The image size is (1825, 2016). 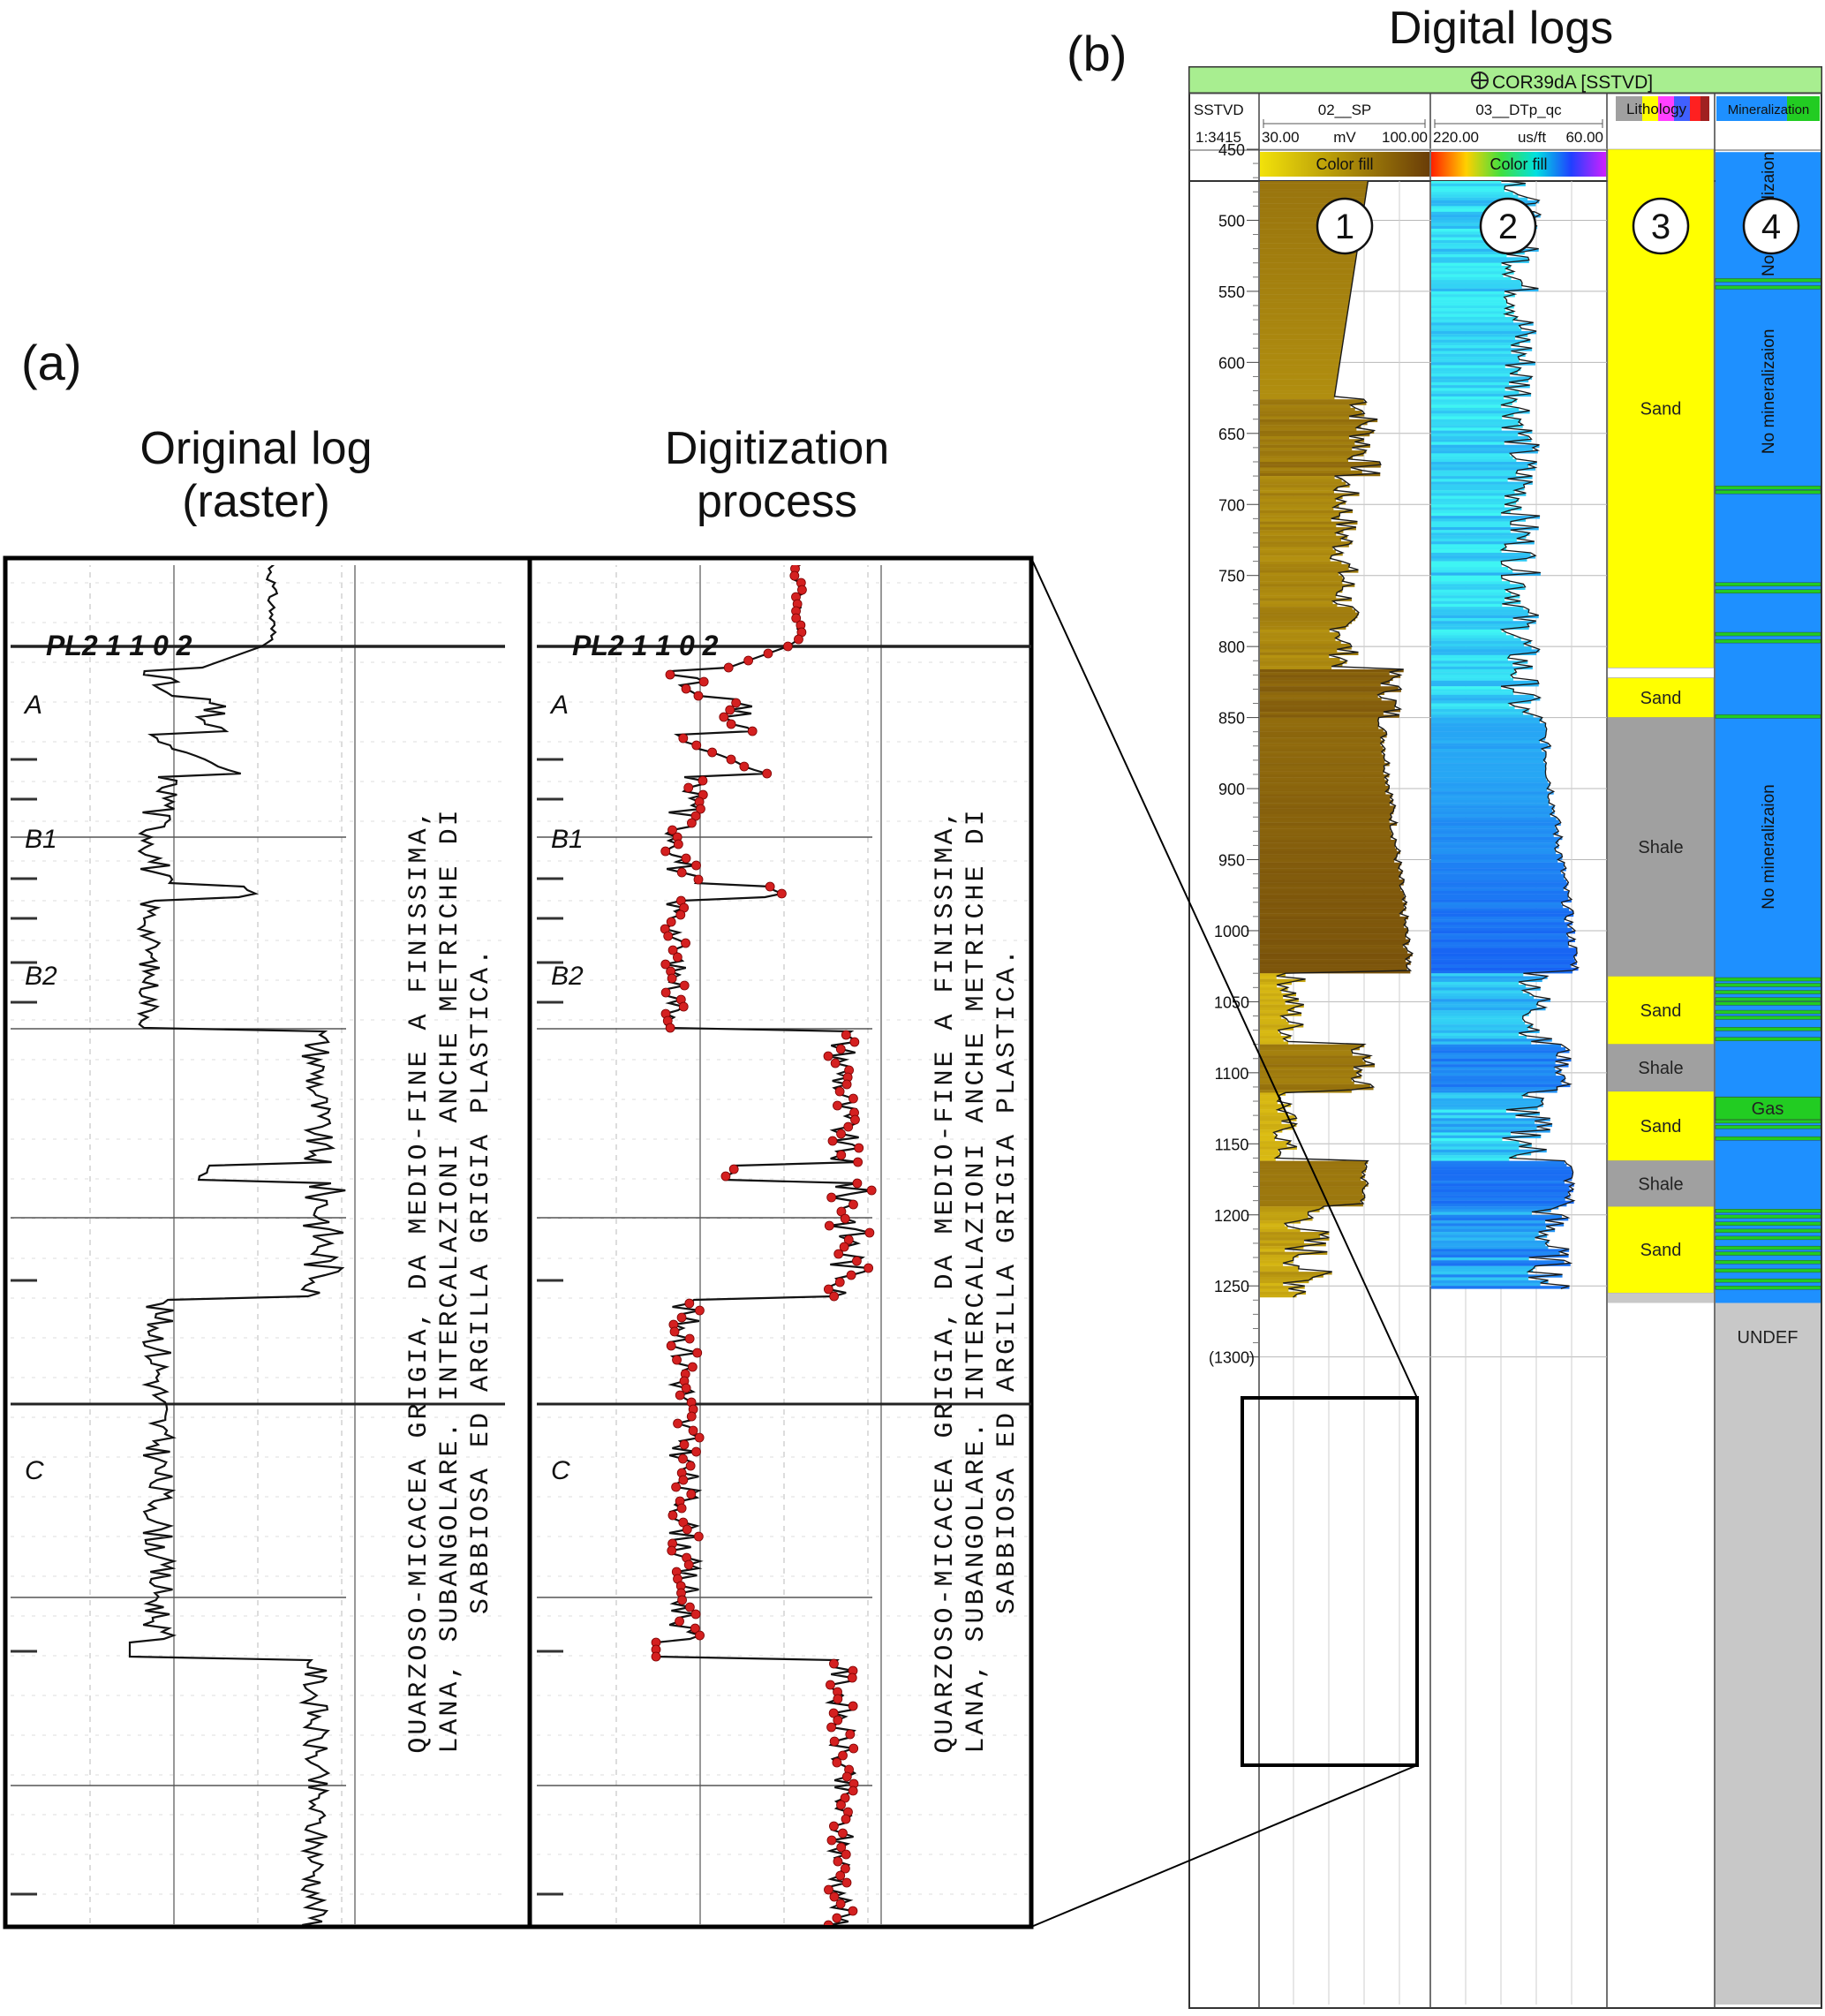 What do you see at coordinates (481, 1280) in the screenshot?
I see `raster-description-line: SABBIOSA ED ARGILLA GRIGIA PLASTICA.` at bounding box center [481, 1280].